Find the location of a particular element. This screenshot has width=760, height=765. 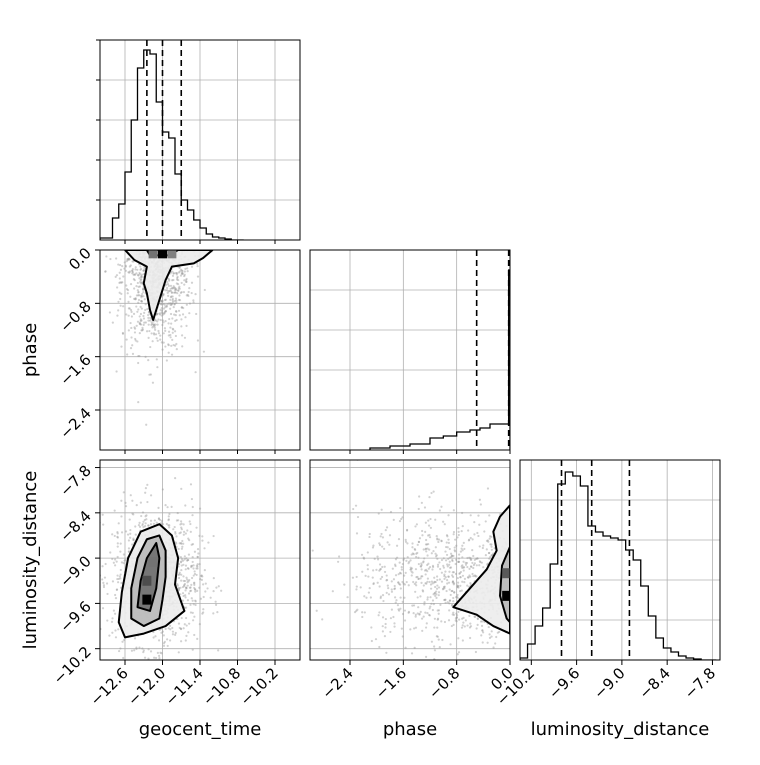

density-cell is located at coordinates (506, 595).